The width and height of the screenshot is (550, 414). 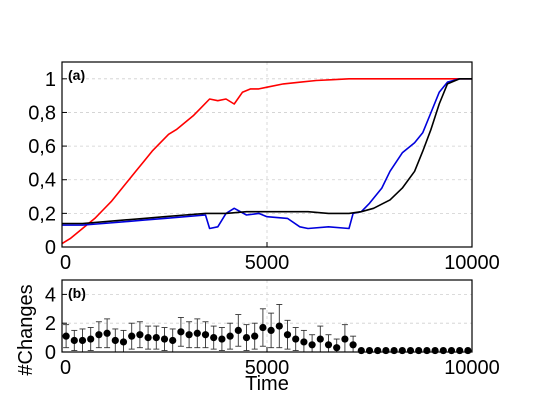 What do you see at coordinates (42, 147) in the screenshot?
I see `y-tick-label: 0,6` at bounding box center [42, 147].